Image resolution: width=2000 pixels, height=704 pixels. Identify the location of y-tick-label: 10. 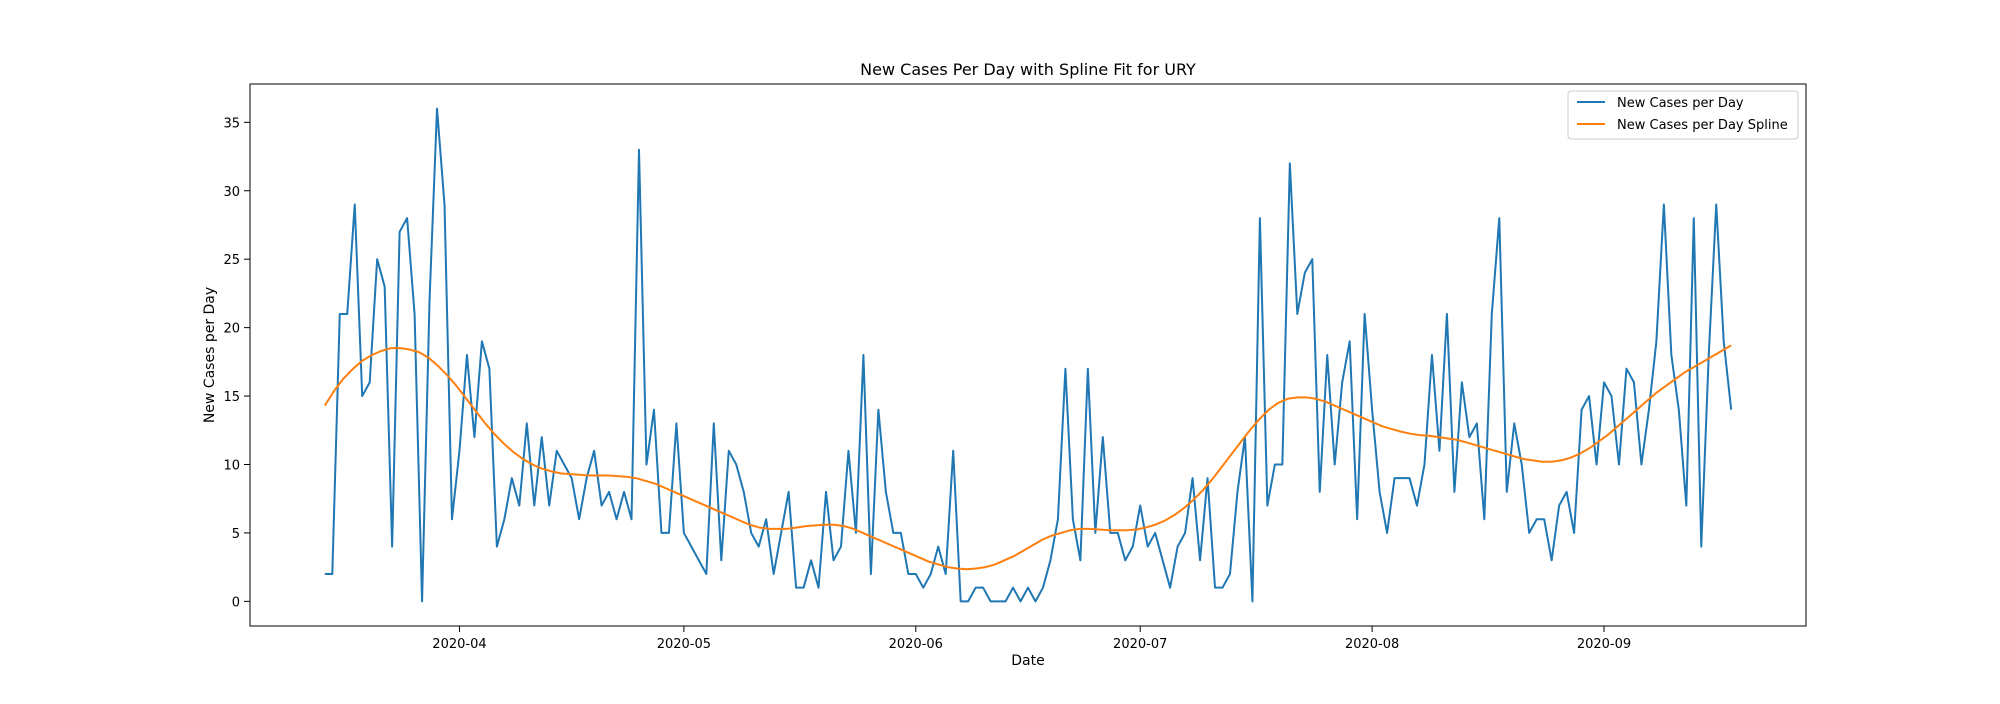
(231, 465).